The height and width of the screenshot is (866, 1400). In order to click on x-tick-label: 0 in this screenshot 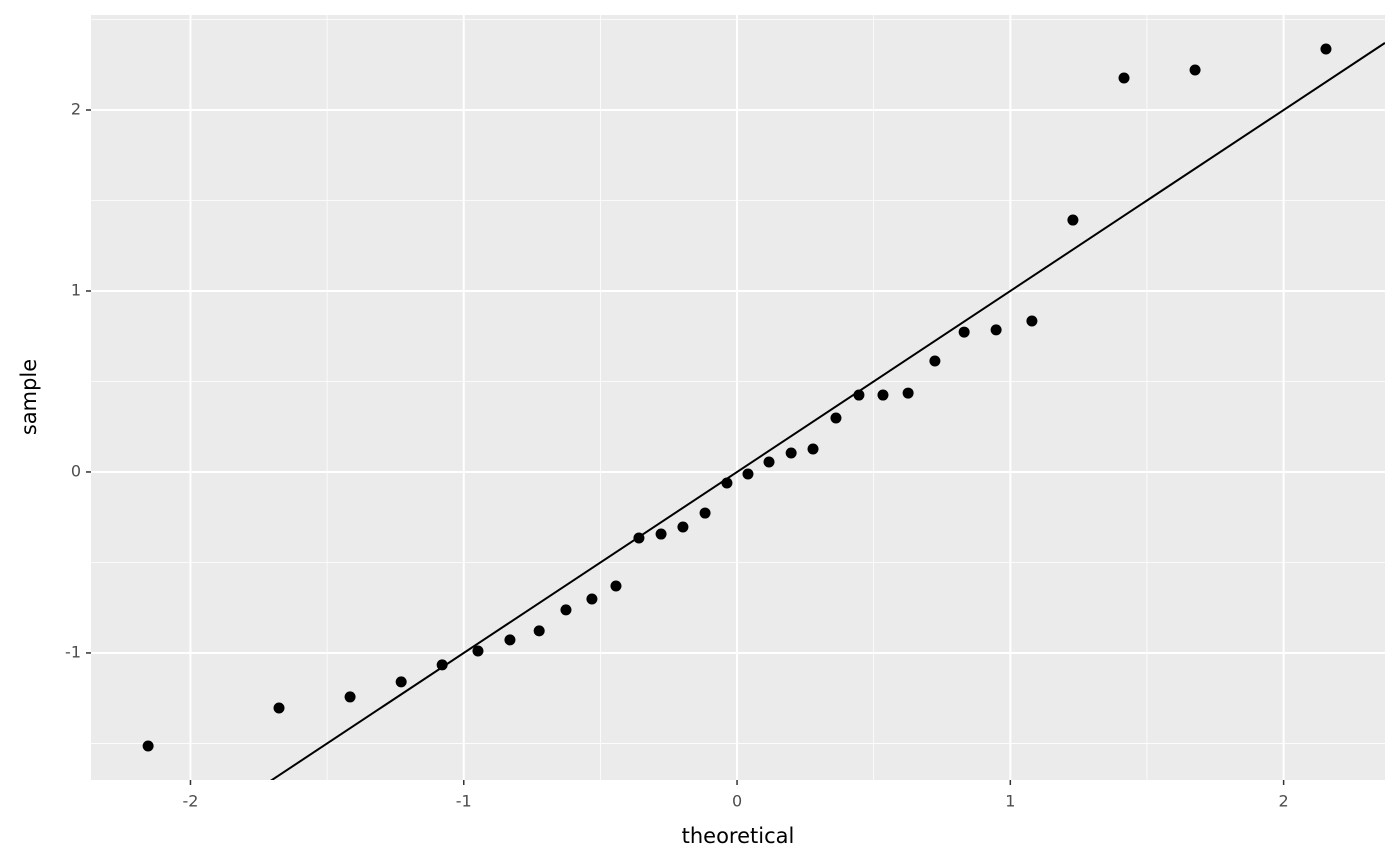, I will do `click(737, 801)`.